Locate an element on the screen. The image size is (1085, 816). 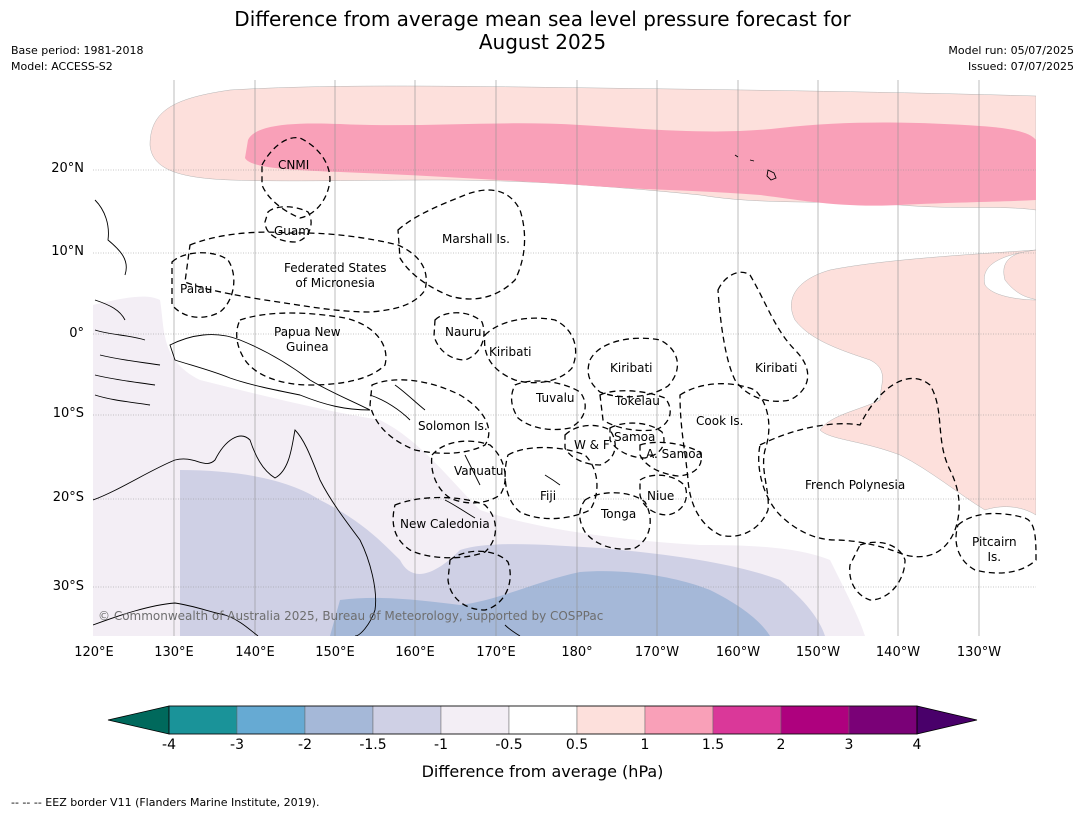
colorbar is located at coordinates (542, 720).